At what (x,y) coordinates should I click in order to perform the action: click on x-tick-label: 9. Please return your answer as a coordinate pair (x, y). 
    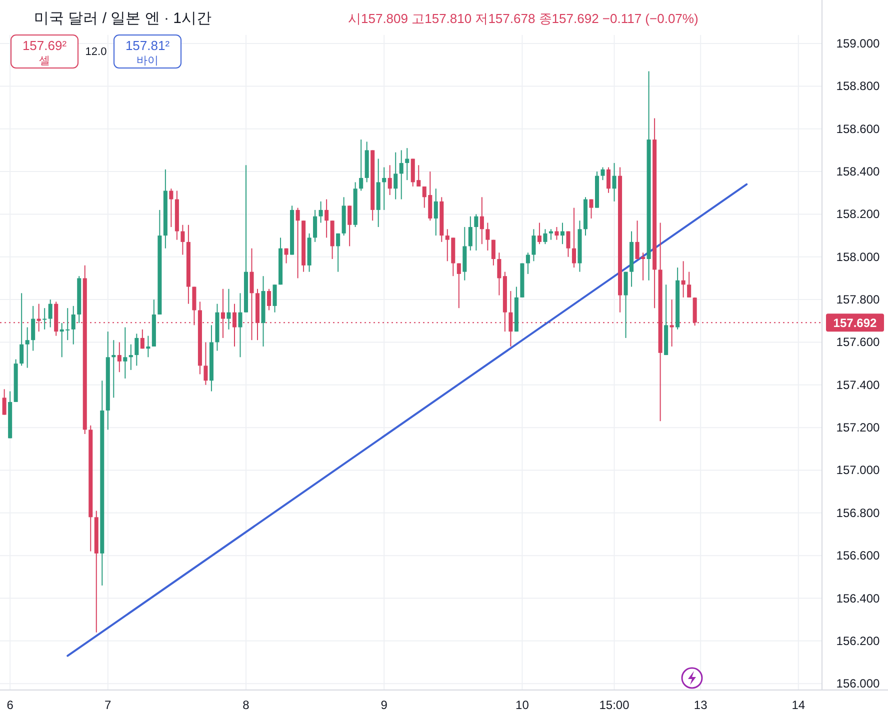
    Looking at the image, I should click on (384, 705).